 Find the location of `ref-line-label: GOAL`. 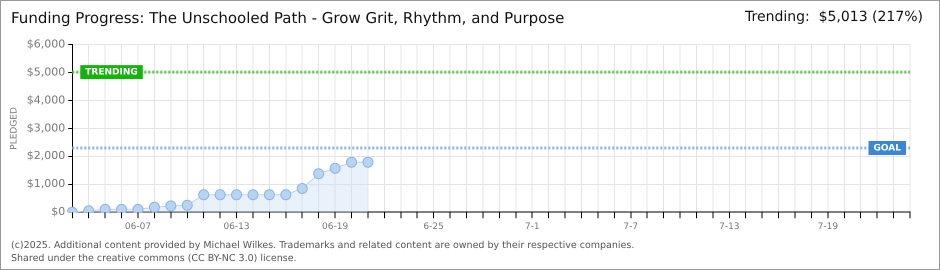

ref-line-label: GOAL is located at coordinates (888, 148).